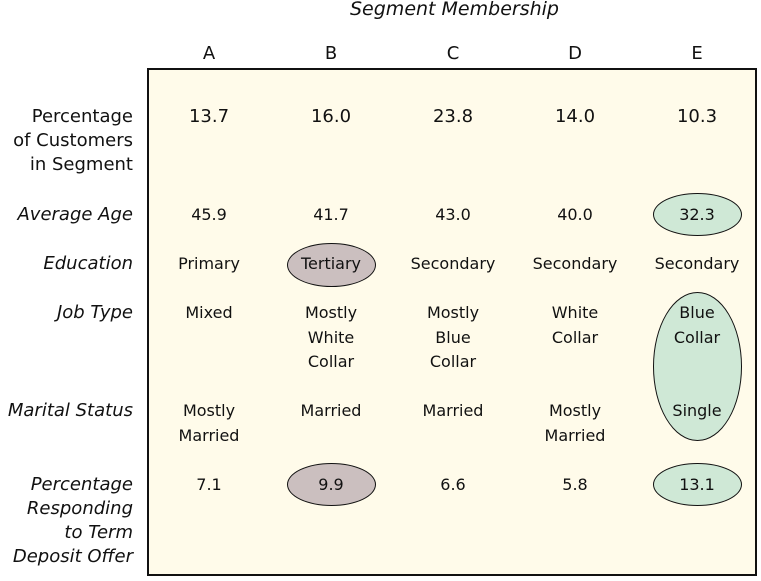  Describe the element at coordinates (453, 337) in the screenshot. I see `job-type-c: Mostly Blue Collar` at that location.